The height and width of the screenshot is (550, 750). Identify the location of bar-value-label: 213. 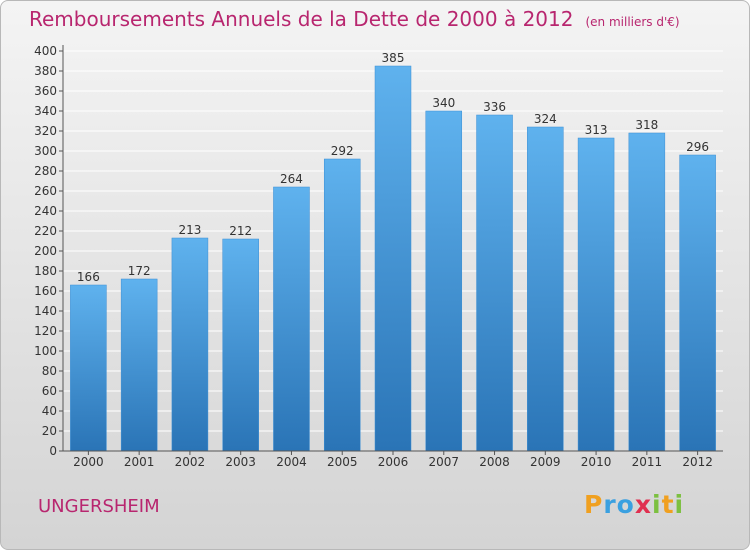
(189, 230).